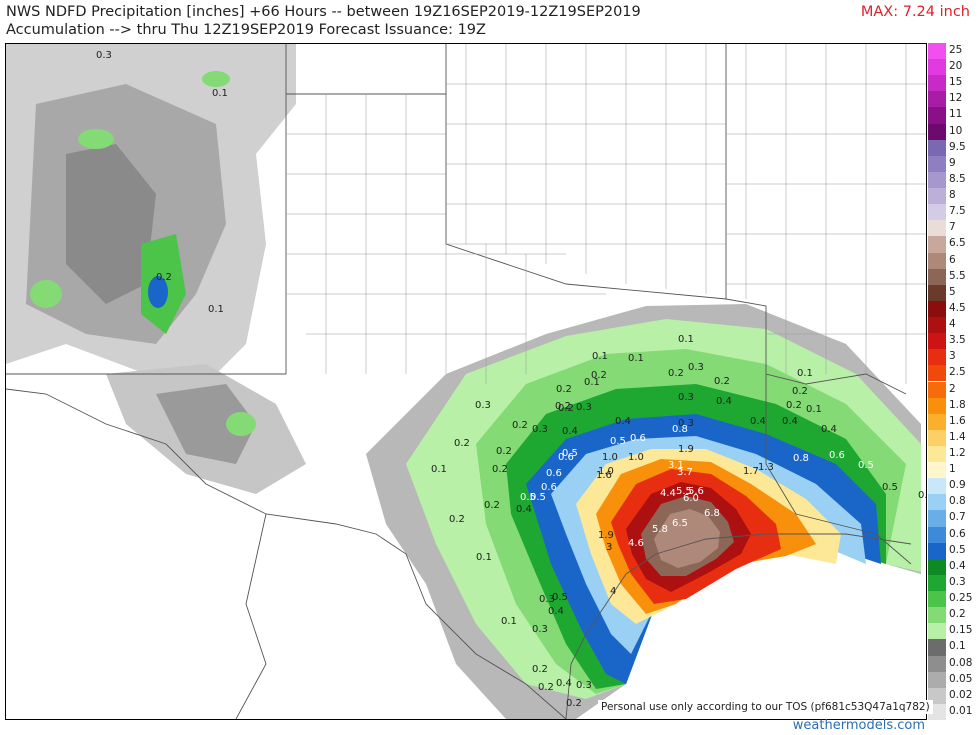 This screenshot has height=735, width=980. I want to click on legend-entry: 0.9, so click(952, 486).